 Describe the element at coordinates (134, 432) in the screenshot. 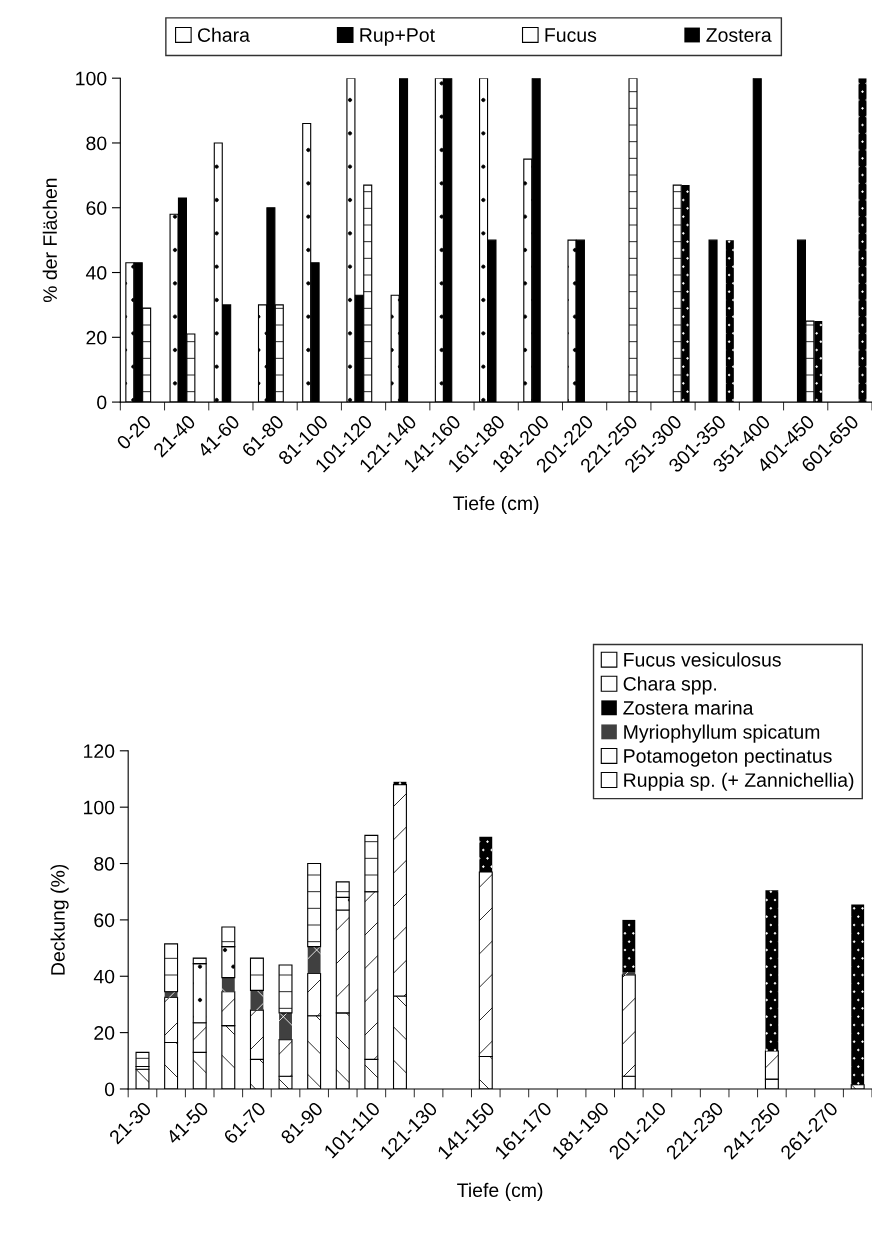

I see `x-tick-label: 0-20` at that location.